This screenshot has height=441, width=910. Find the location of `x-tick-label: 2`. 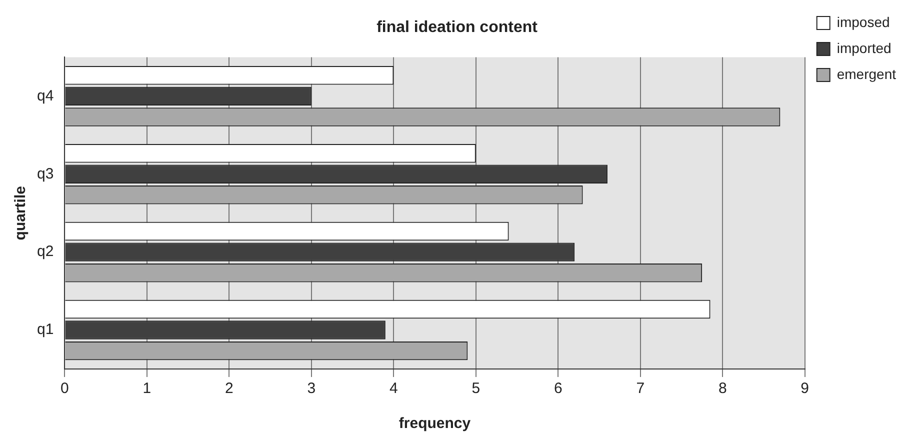

x-tick-label: 2 is located at coordinates (229, 389).